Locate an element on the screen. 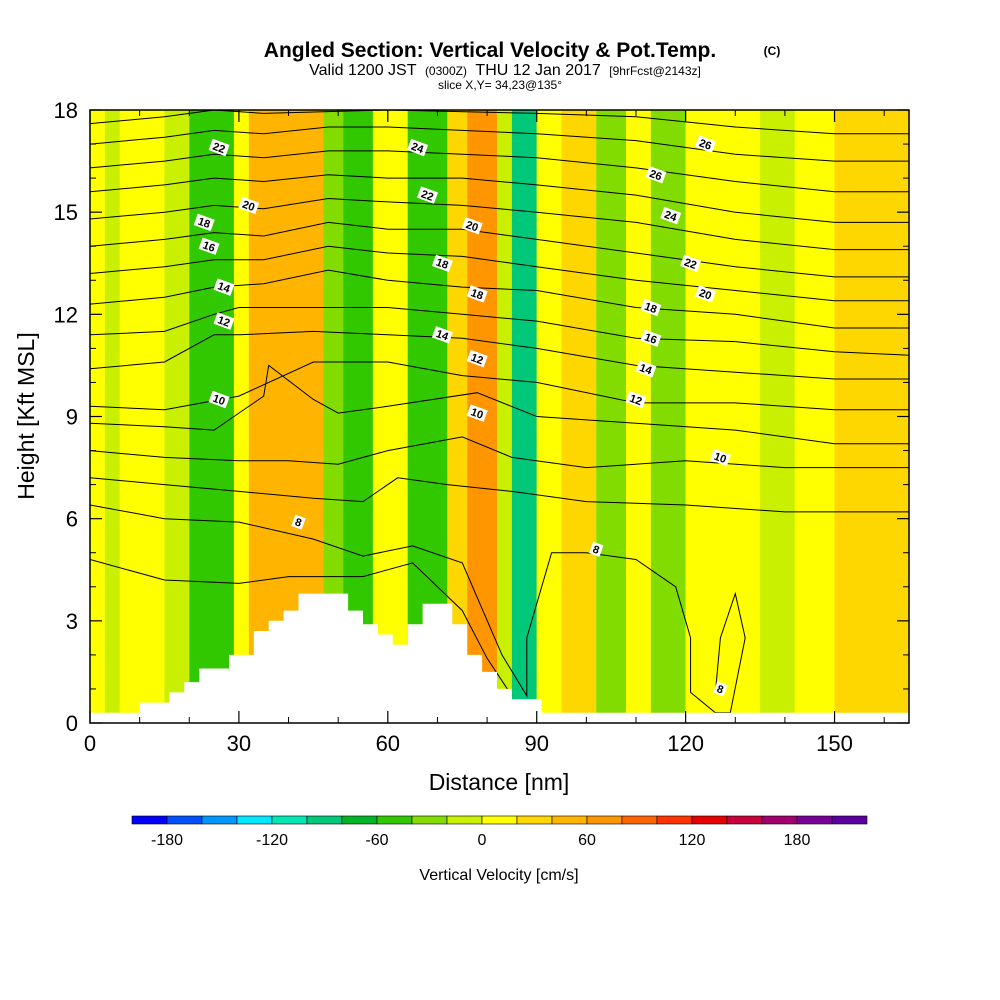 Image resolution: width=1000 pixels, height=1000 pixels. slice-info: slice X,Y= 34,23@135° is located at coordinates (500, 85).